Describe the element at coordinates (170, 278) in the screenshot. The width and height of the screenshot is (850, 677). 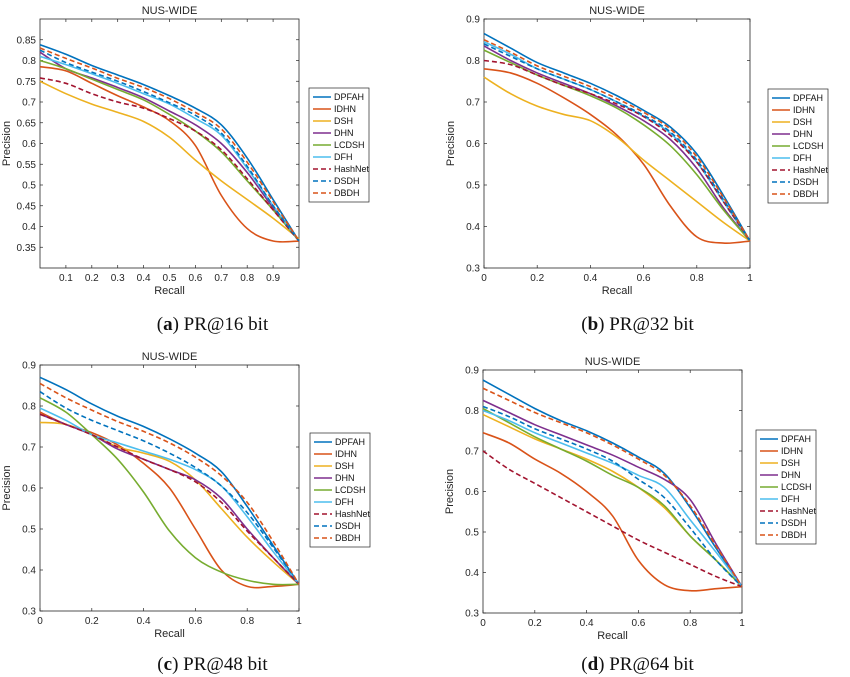
I see `x-tick-label-a: 0.5` at that location.